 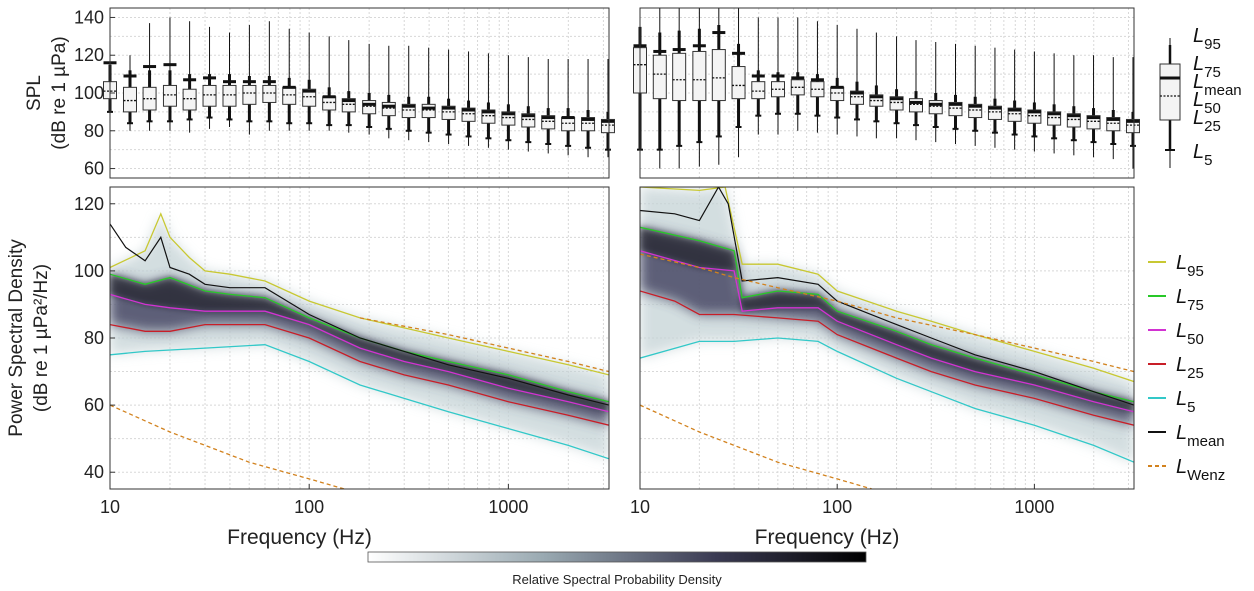 I want to click on y-tick-label: 140, so click(x=89, y=17).